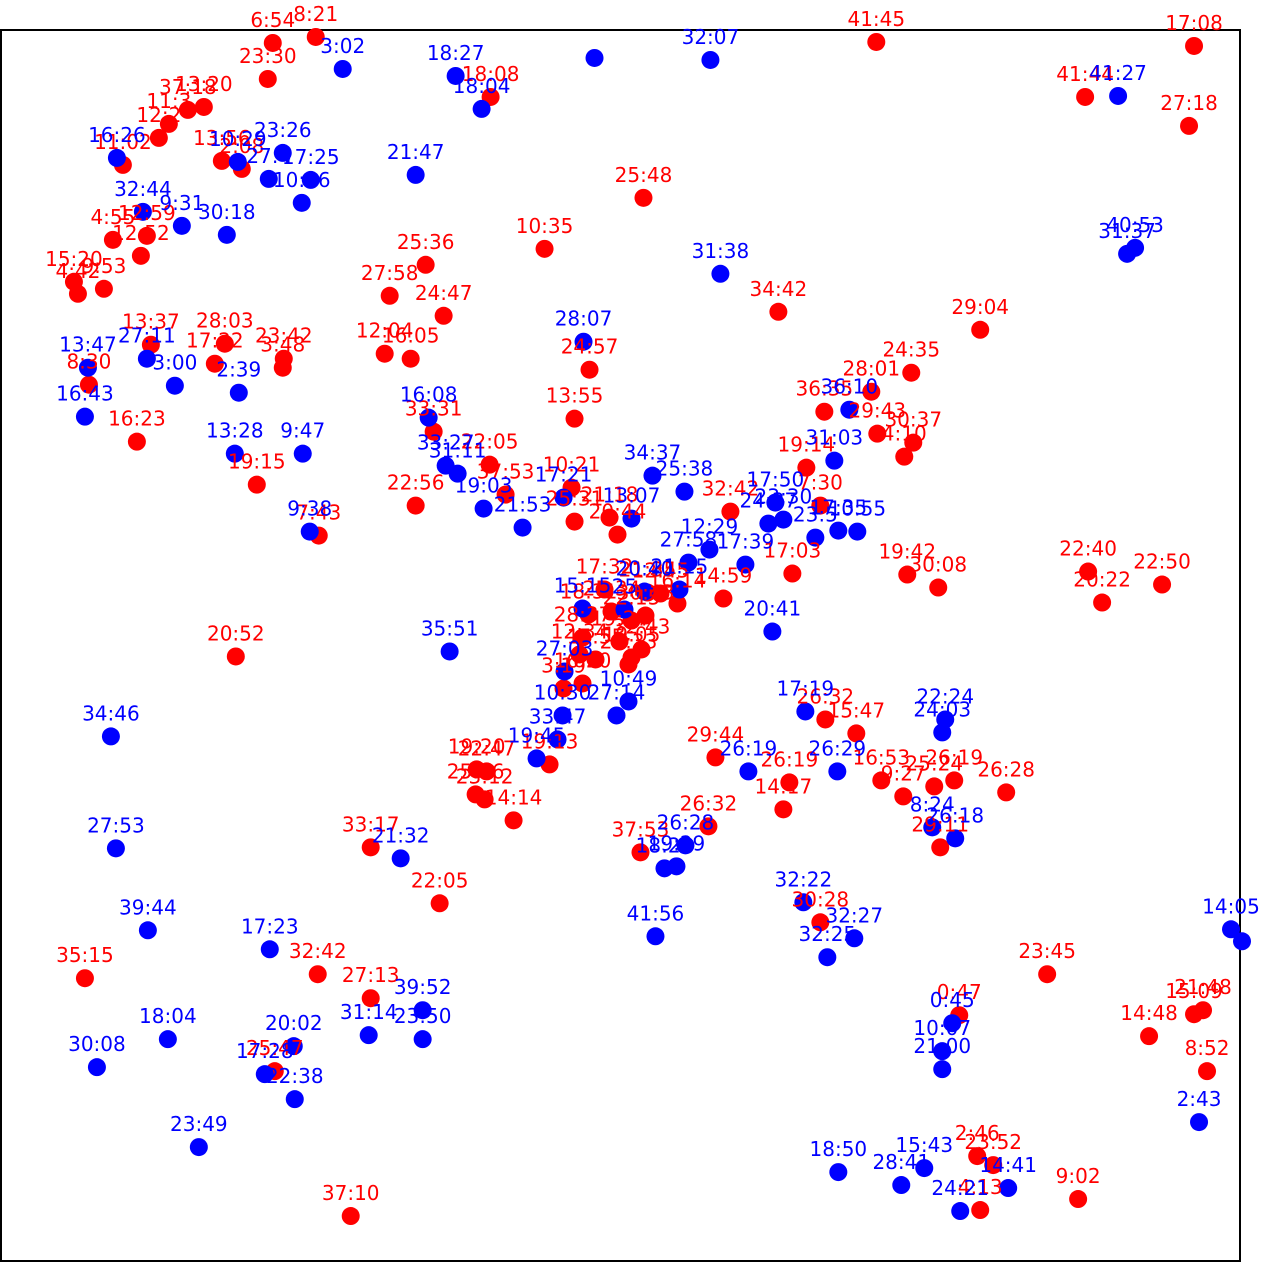 The height and width of the screenshot is (1262, 1264). I want to click on point-label: 29:43, so click(877, 411).